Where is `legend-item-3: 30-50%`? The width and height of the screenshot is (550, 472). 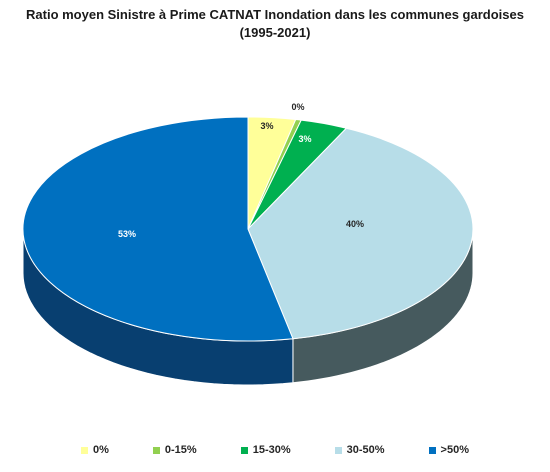
legend-item-3: 30-50% is located at coordinates (359, 450).